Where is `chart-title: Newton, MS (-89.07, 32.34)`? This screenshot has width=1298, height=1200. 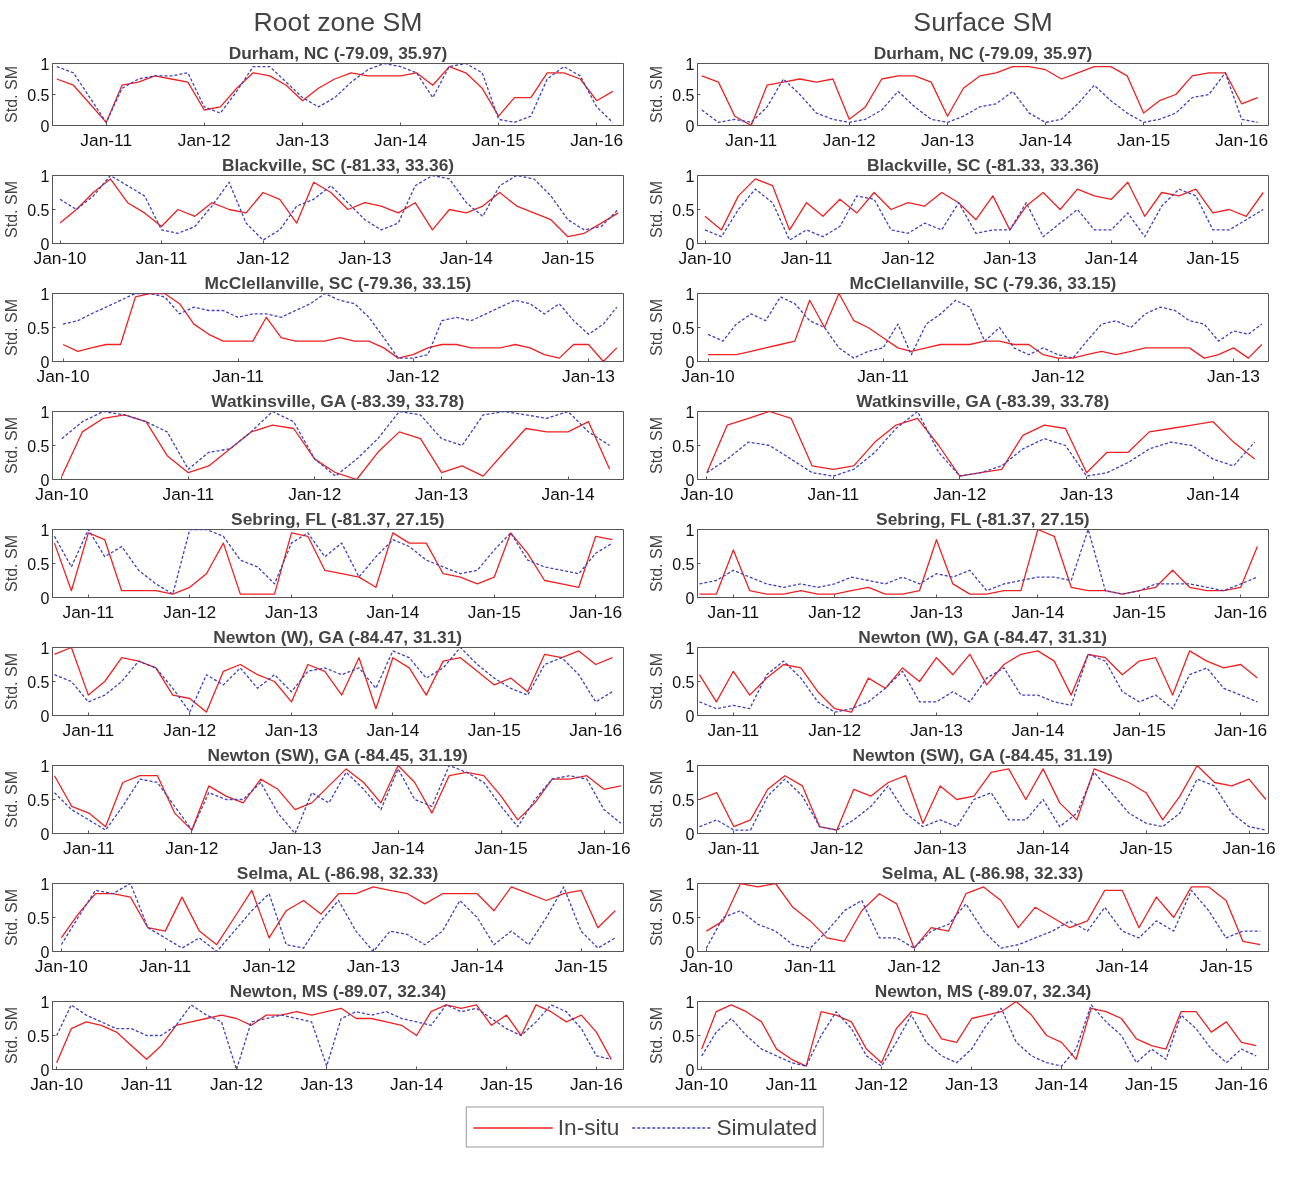 chart-title: Newton, MS (-89.07, 32.34) is located at coordinates (338, 991).